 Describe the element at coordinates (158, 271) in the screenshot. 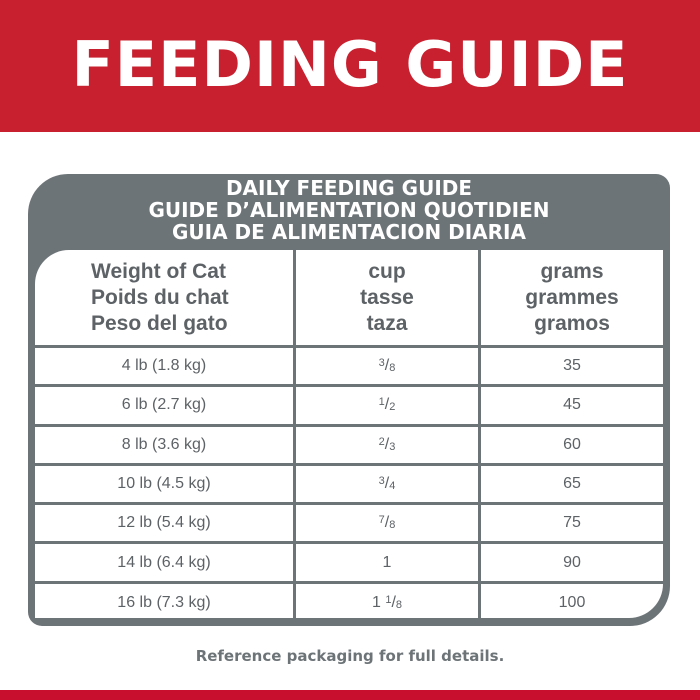

I see `header-text: Weight of Cat` at that location.